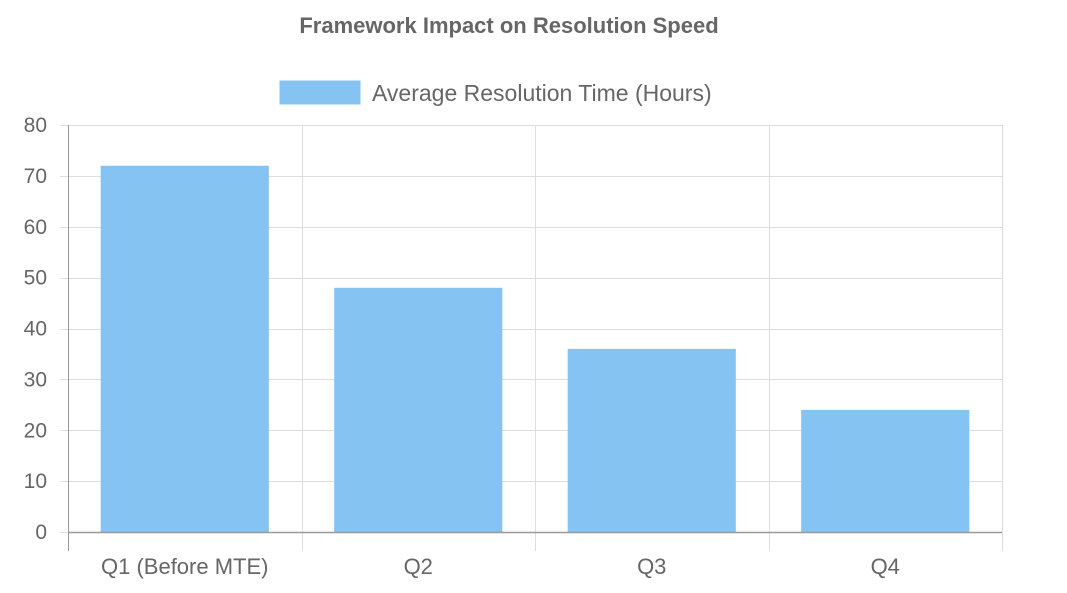  Describe the element at coordinates (35, 227) in the screenshot. I see `y-tick-label: 60` at that location.